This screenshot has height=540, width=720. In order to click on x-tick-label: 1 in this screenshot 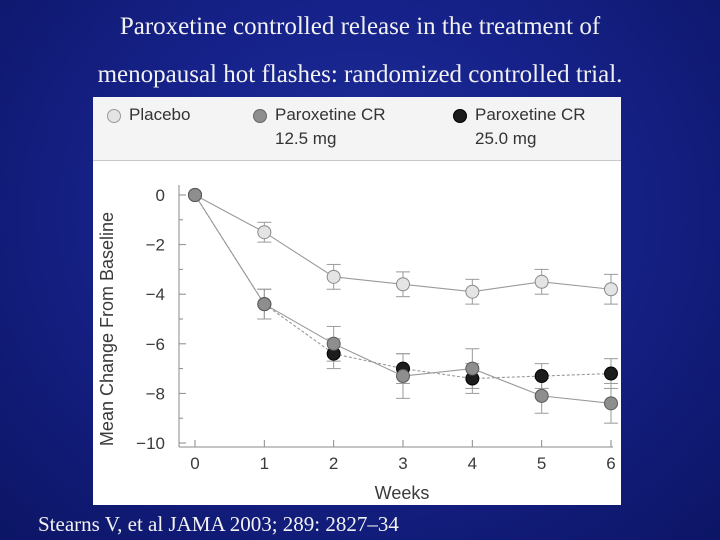, I will do `click(264, 463)`.